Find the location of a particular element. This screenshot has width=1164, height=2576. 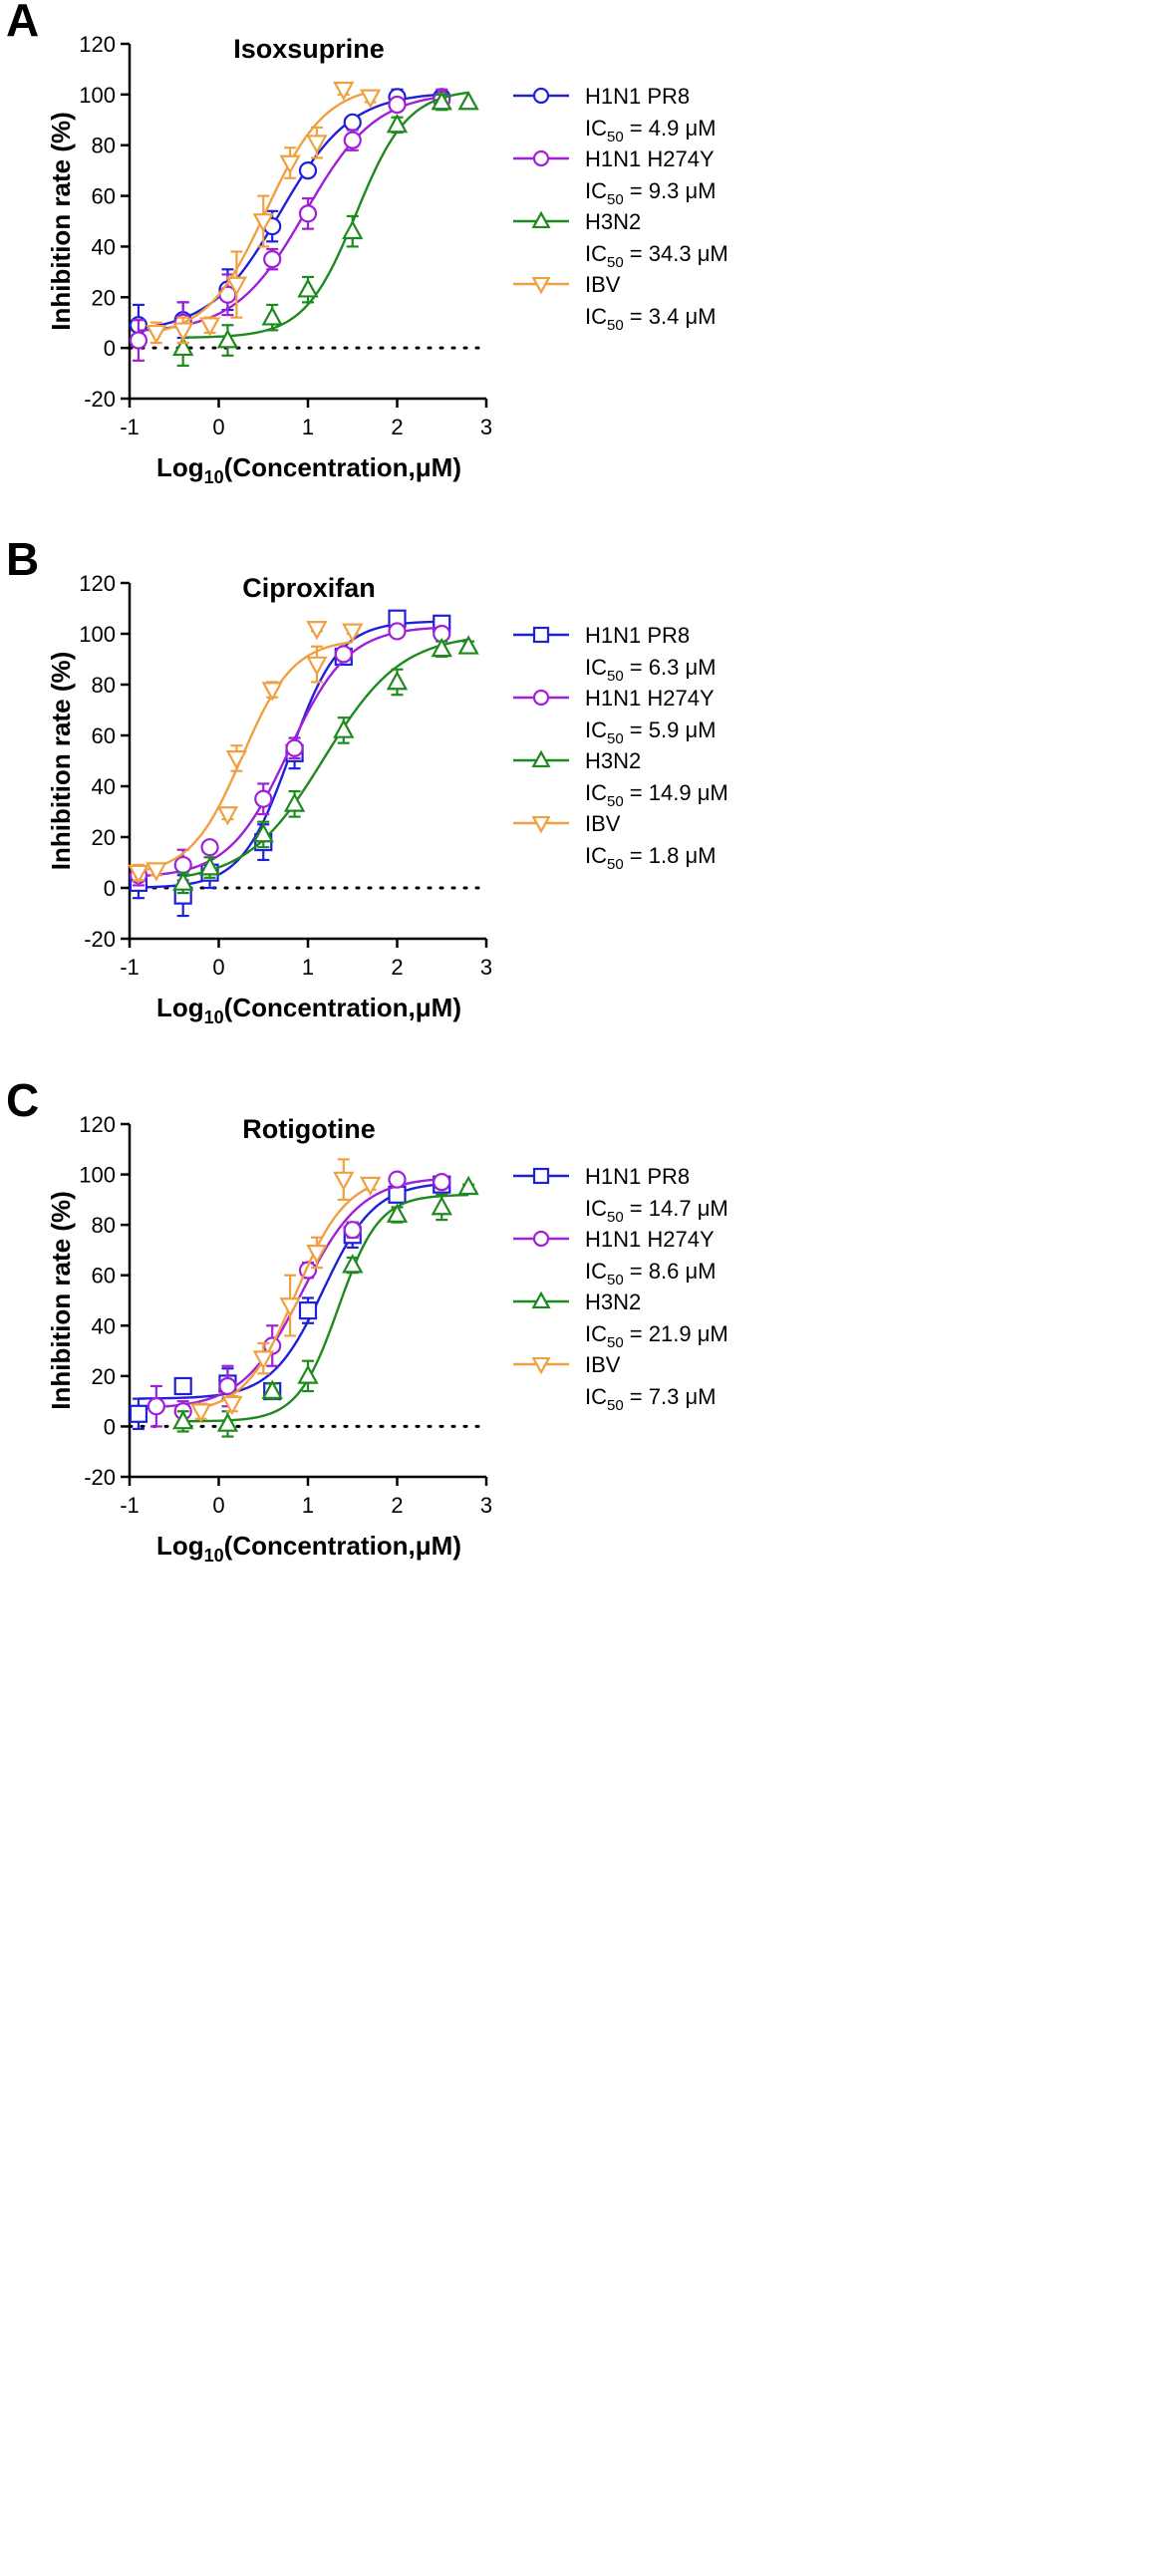

legend-entry: H1N1 H274Y IC50 = 8.6 μM is located at coordinates (614, 1257).